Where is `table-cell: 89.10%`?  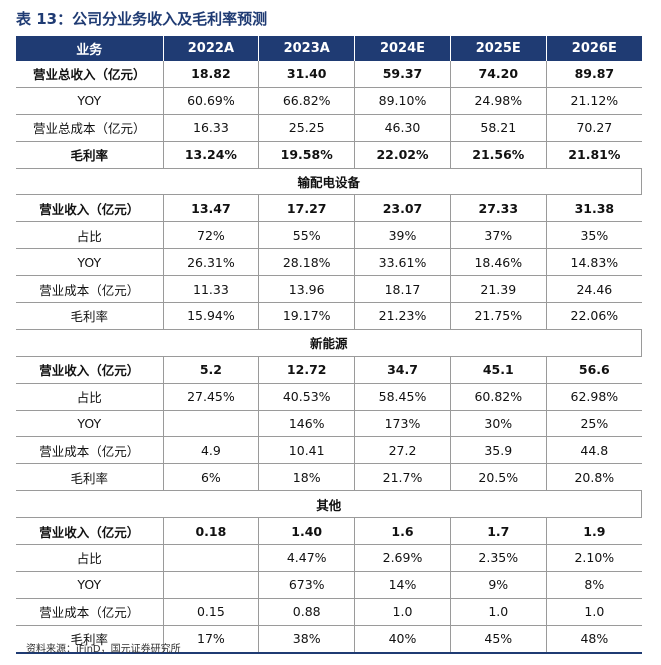
table-cell: 89.10% is located at coordinates (402, 101).